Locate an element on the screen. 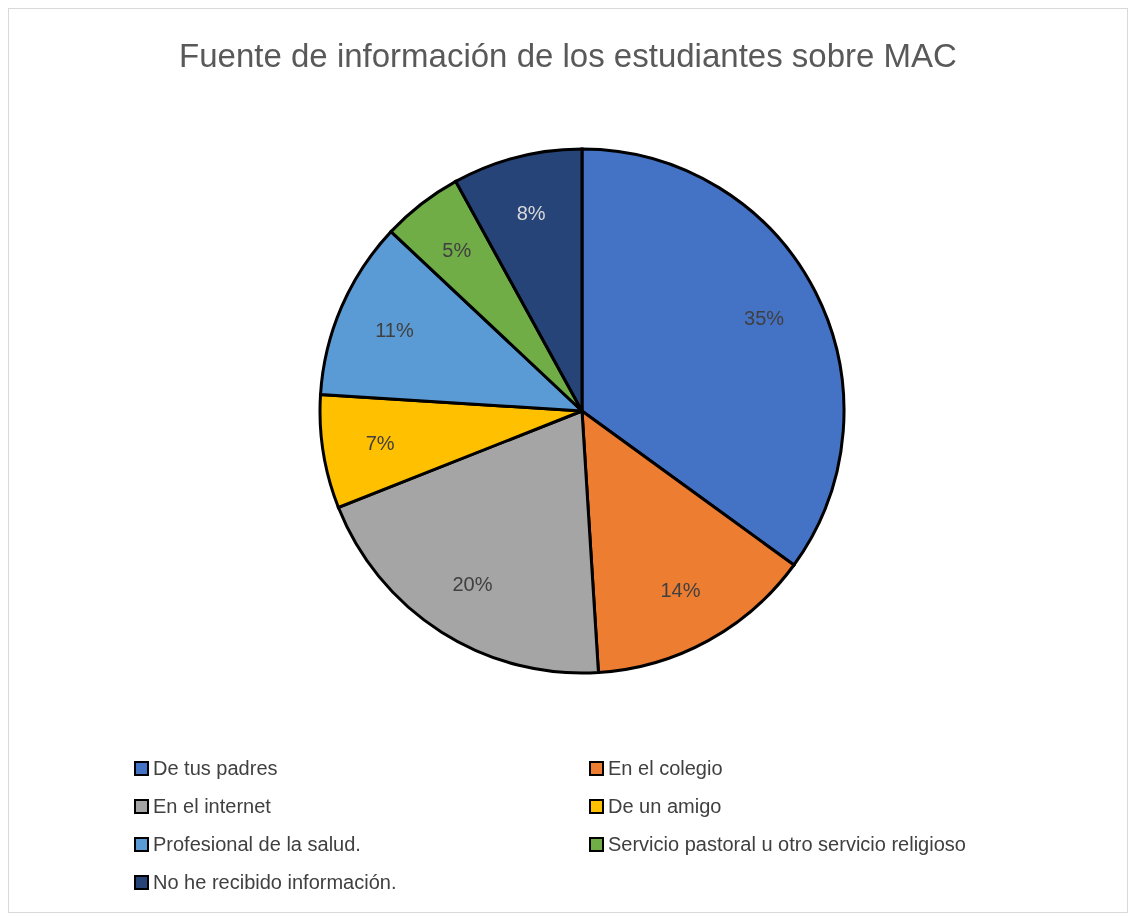 Image resolution: width=1138 pixels, height=915 pixels. legend-label: Profesional de la salud. is located at coordinates (257, 844).